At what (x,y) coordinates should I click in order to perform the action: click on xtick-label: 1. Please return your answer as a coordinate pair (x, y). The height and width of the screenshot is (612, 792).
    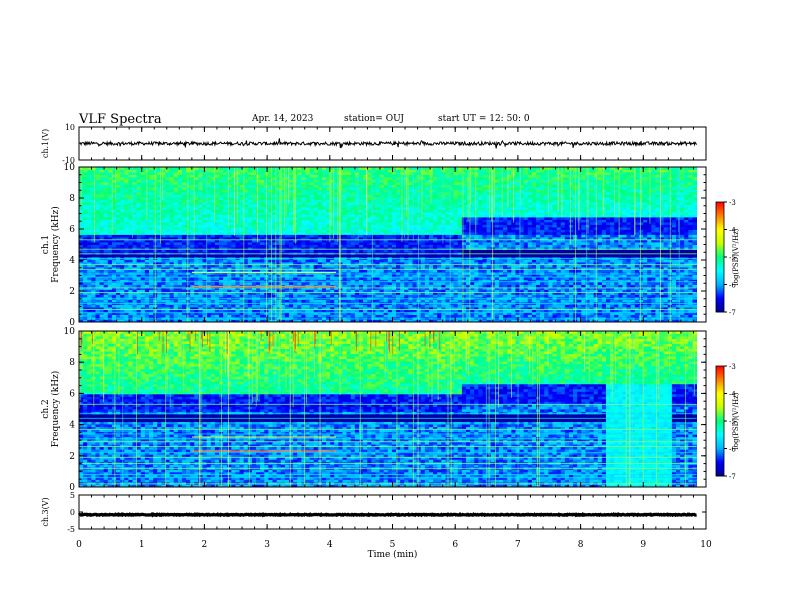
    Looking at the image, I should click on (142, 545).